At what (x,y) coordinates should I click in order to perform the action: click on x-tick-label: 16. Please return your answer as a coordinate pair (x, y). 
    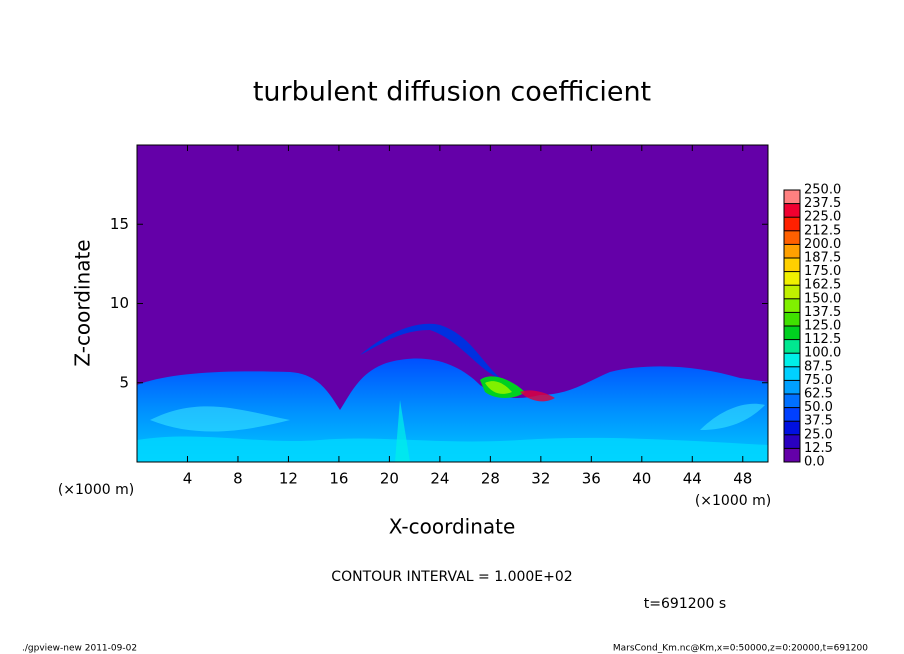
    Looking at the image, I should click on (338, 479).